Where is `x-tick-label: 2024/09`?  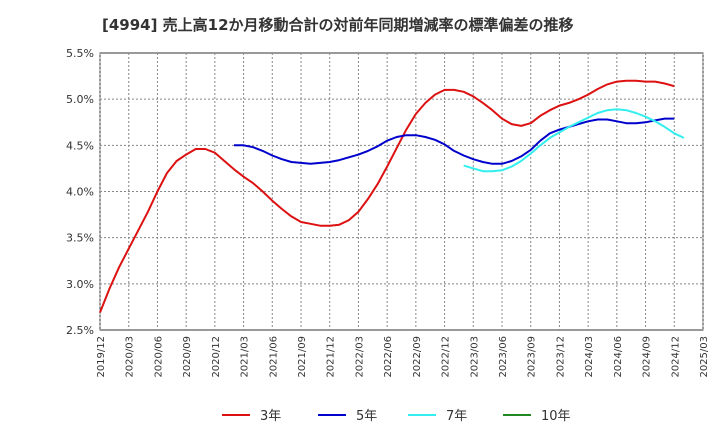 x-tick-label: 2024/09 is located at coordinates (647, 357).